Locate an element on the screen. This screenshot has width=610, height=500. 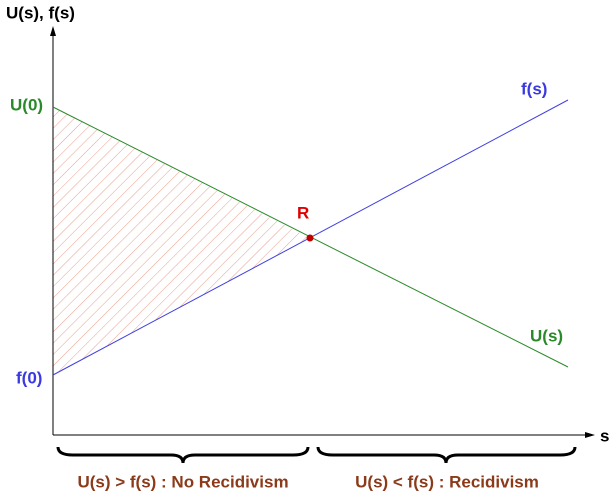
region-label: U(s) > f(s) : No Recidivism is located at coordinates (182, 481).